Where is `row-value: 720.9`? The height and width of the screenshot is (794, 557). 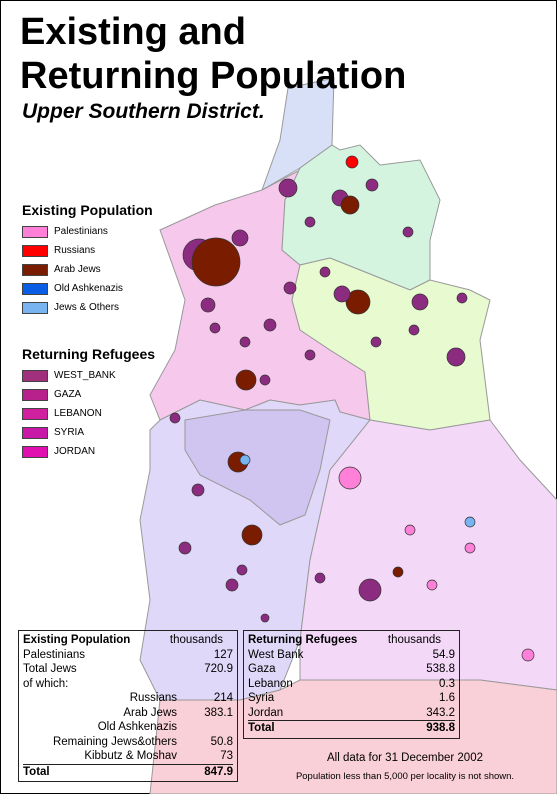
row-value: 720.9 is located at coordinates (218, 669).